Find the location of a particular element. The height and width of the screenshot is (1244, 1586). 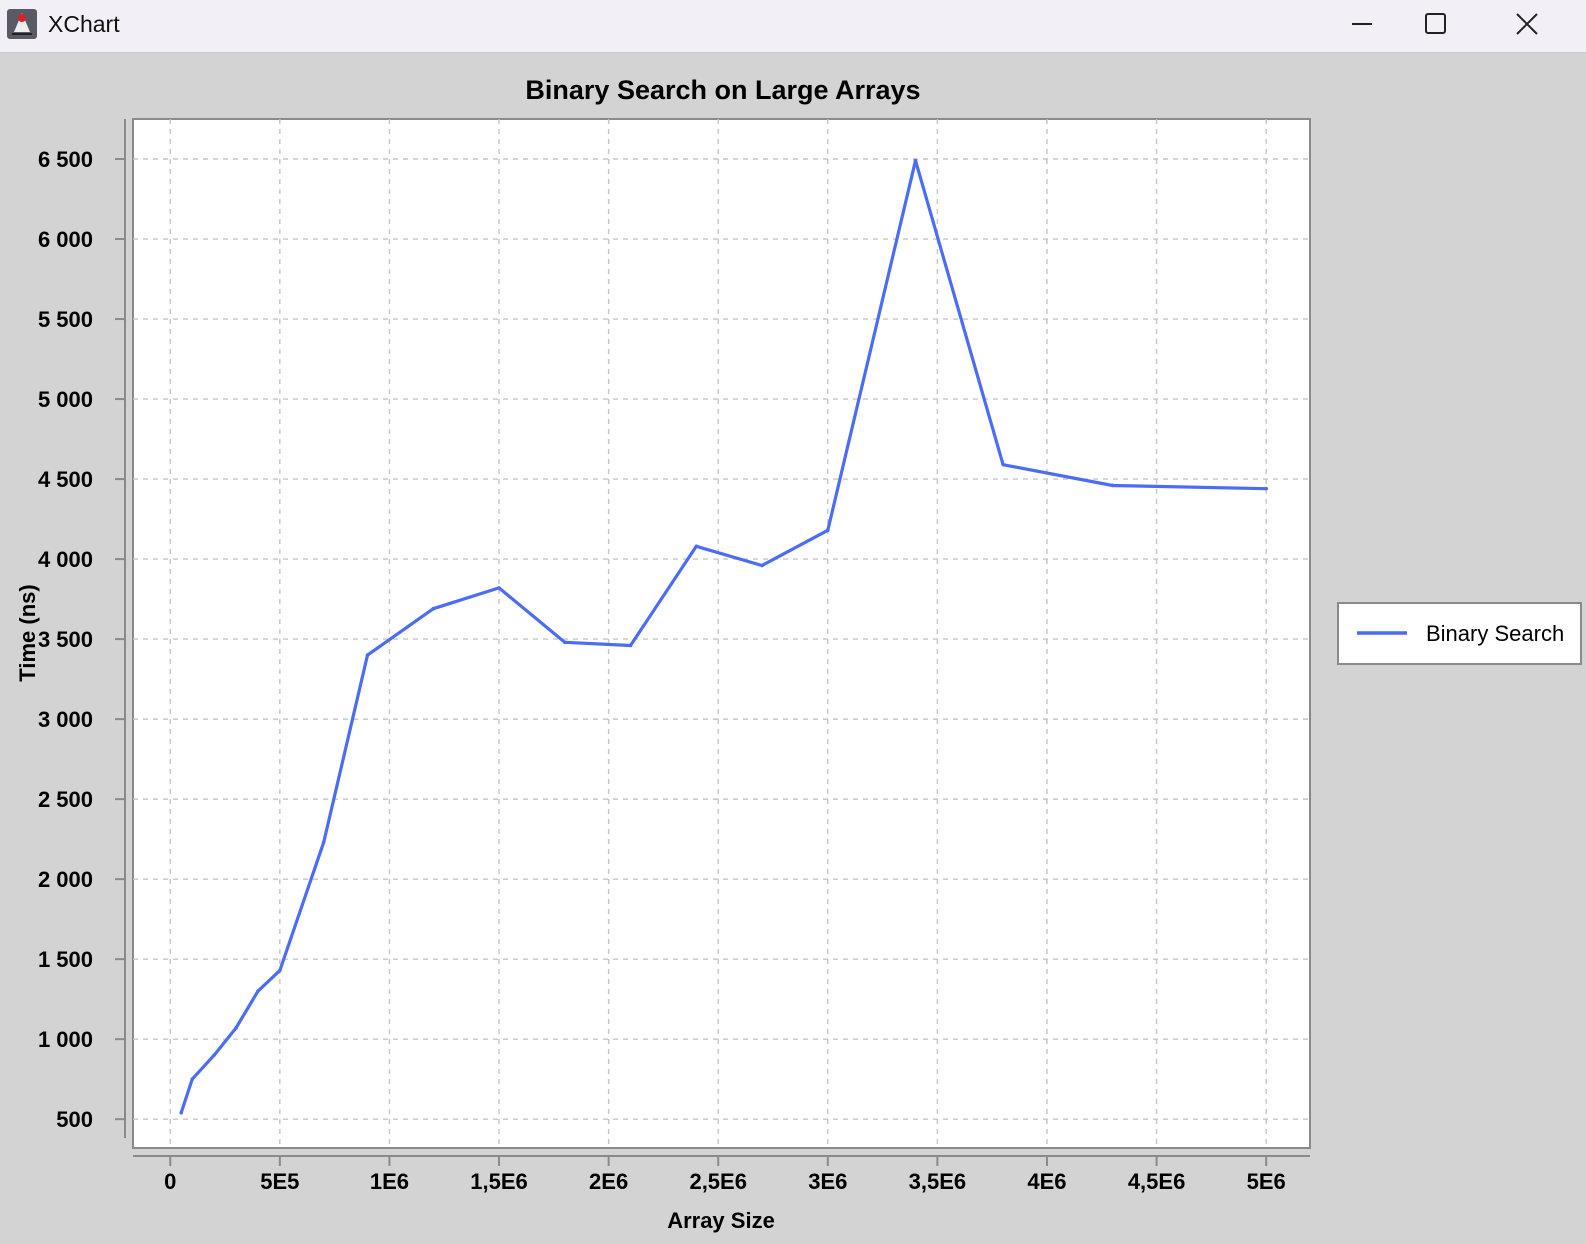

y-axis-title: Time (ns) is located at coordinates (27, 632).